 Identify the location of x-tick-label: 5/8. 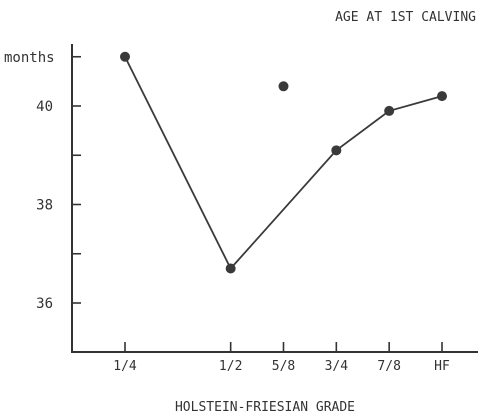
(283, 366).